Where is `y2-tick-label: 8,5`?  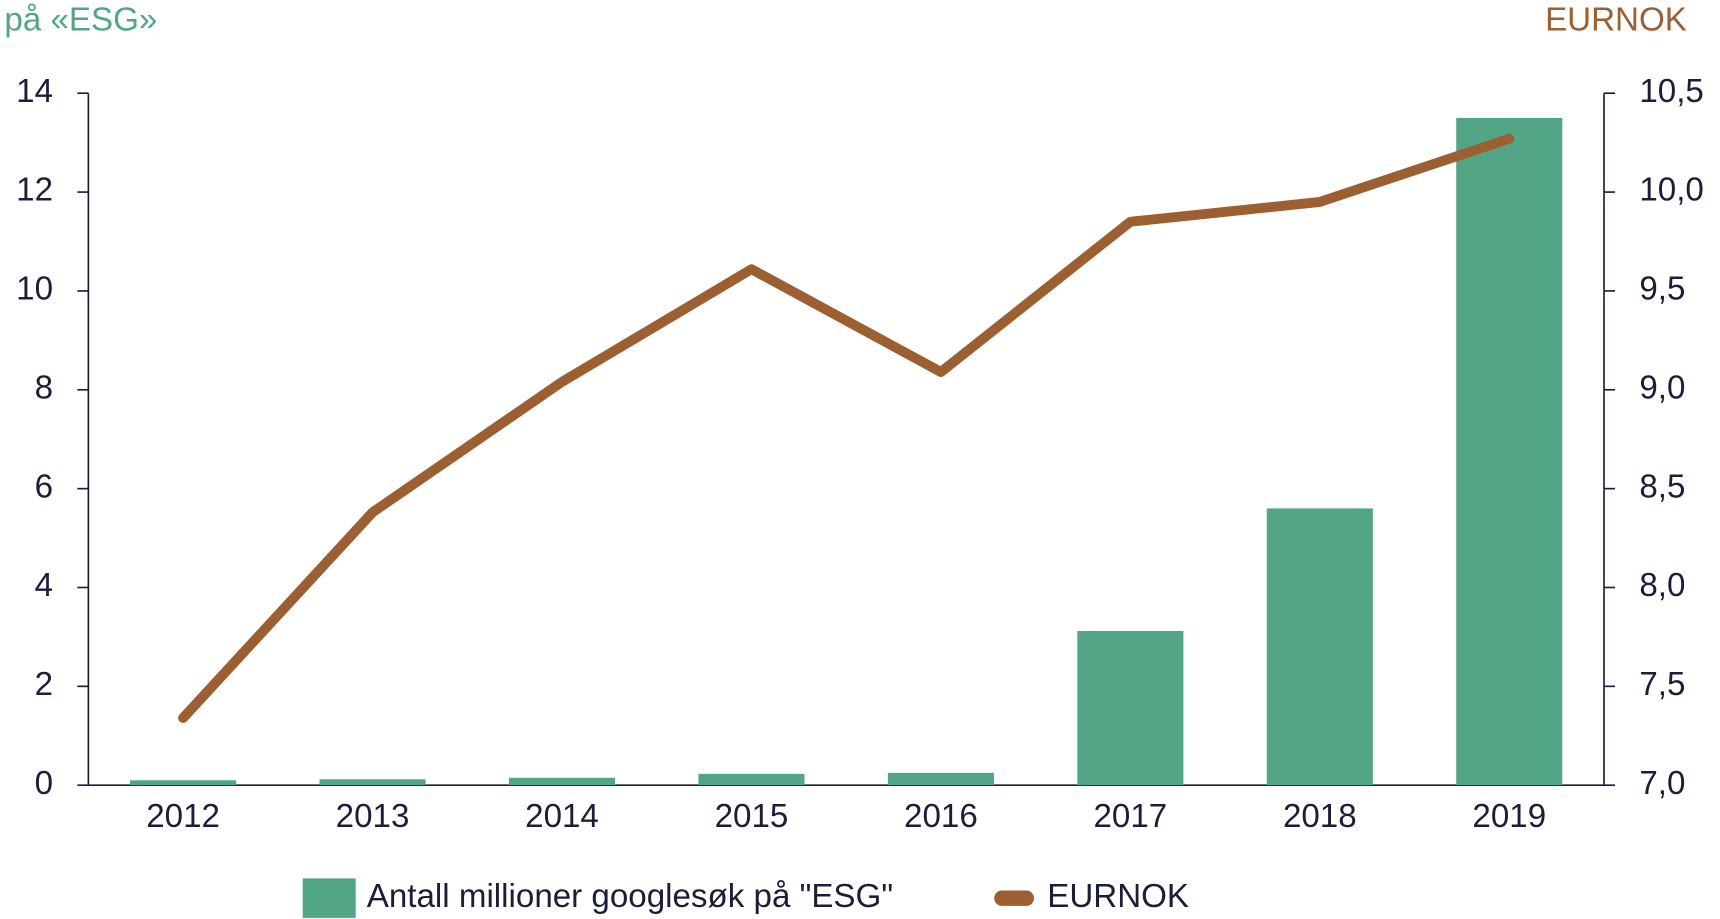
y2-tick-label: 8,5 is located at coordinates (1662, 485).